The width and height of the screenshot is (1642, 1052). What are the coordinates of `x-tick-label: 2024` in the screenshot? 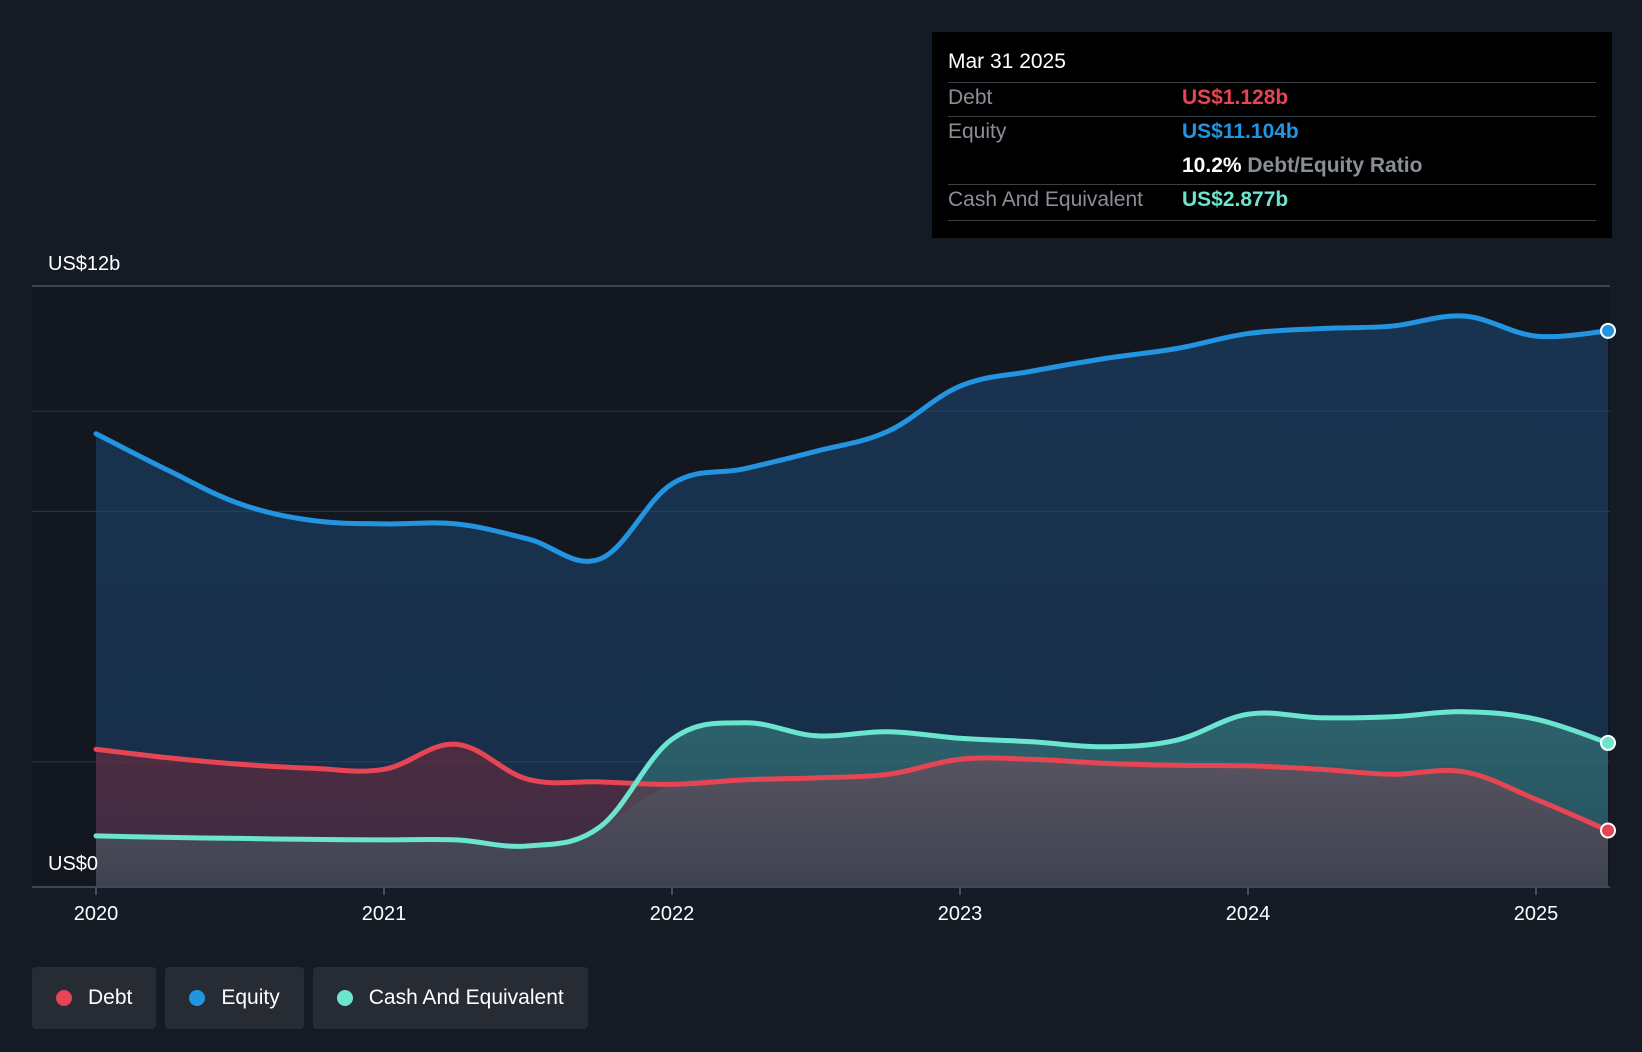 It's located at (1248, 914).